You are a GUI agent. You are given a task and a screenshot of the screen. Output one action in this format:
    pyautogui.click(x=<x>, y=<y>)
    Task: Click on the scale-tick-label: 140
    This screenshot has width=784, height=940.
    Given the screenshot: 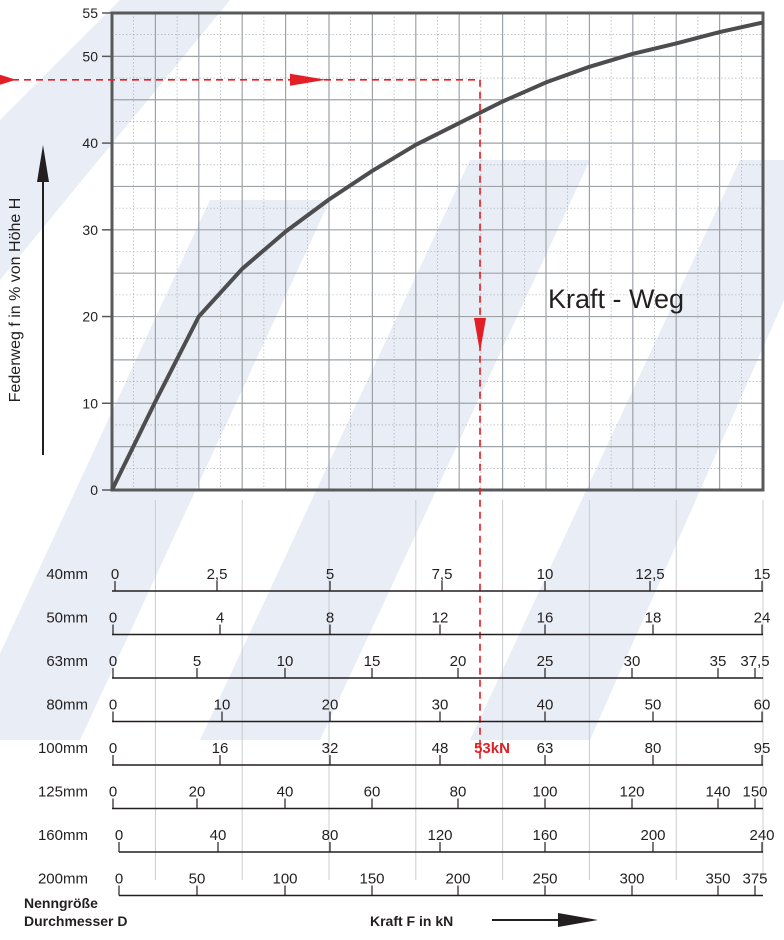 What is the action you would take?
    pyautogui.click(x=717, y=792)
    